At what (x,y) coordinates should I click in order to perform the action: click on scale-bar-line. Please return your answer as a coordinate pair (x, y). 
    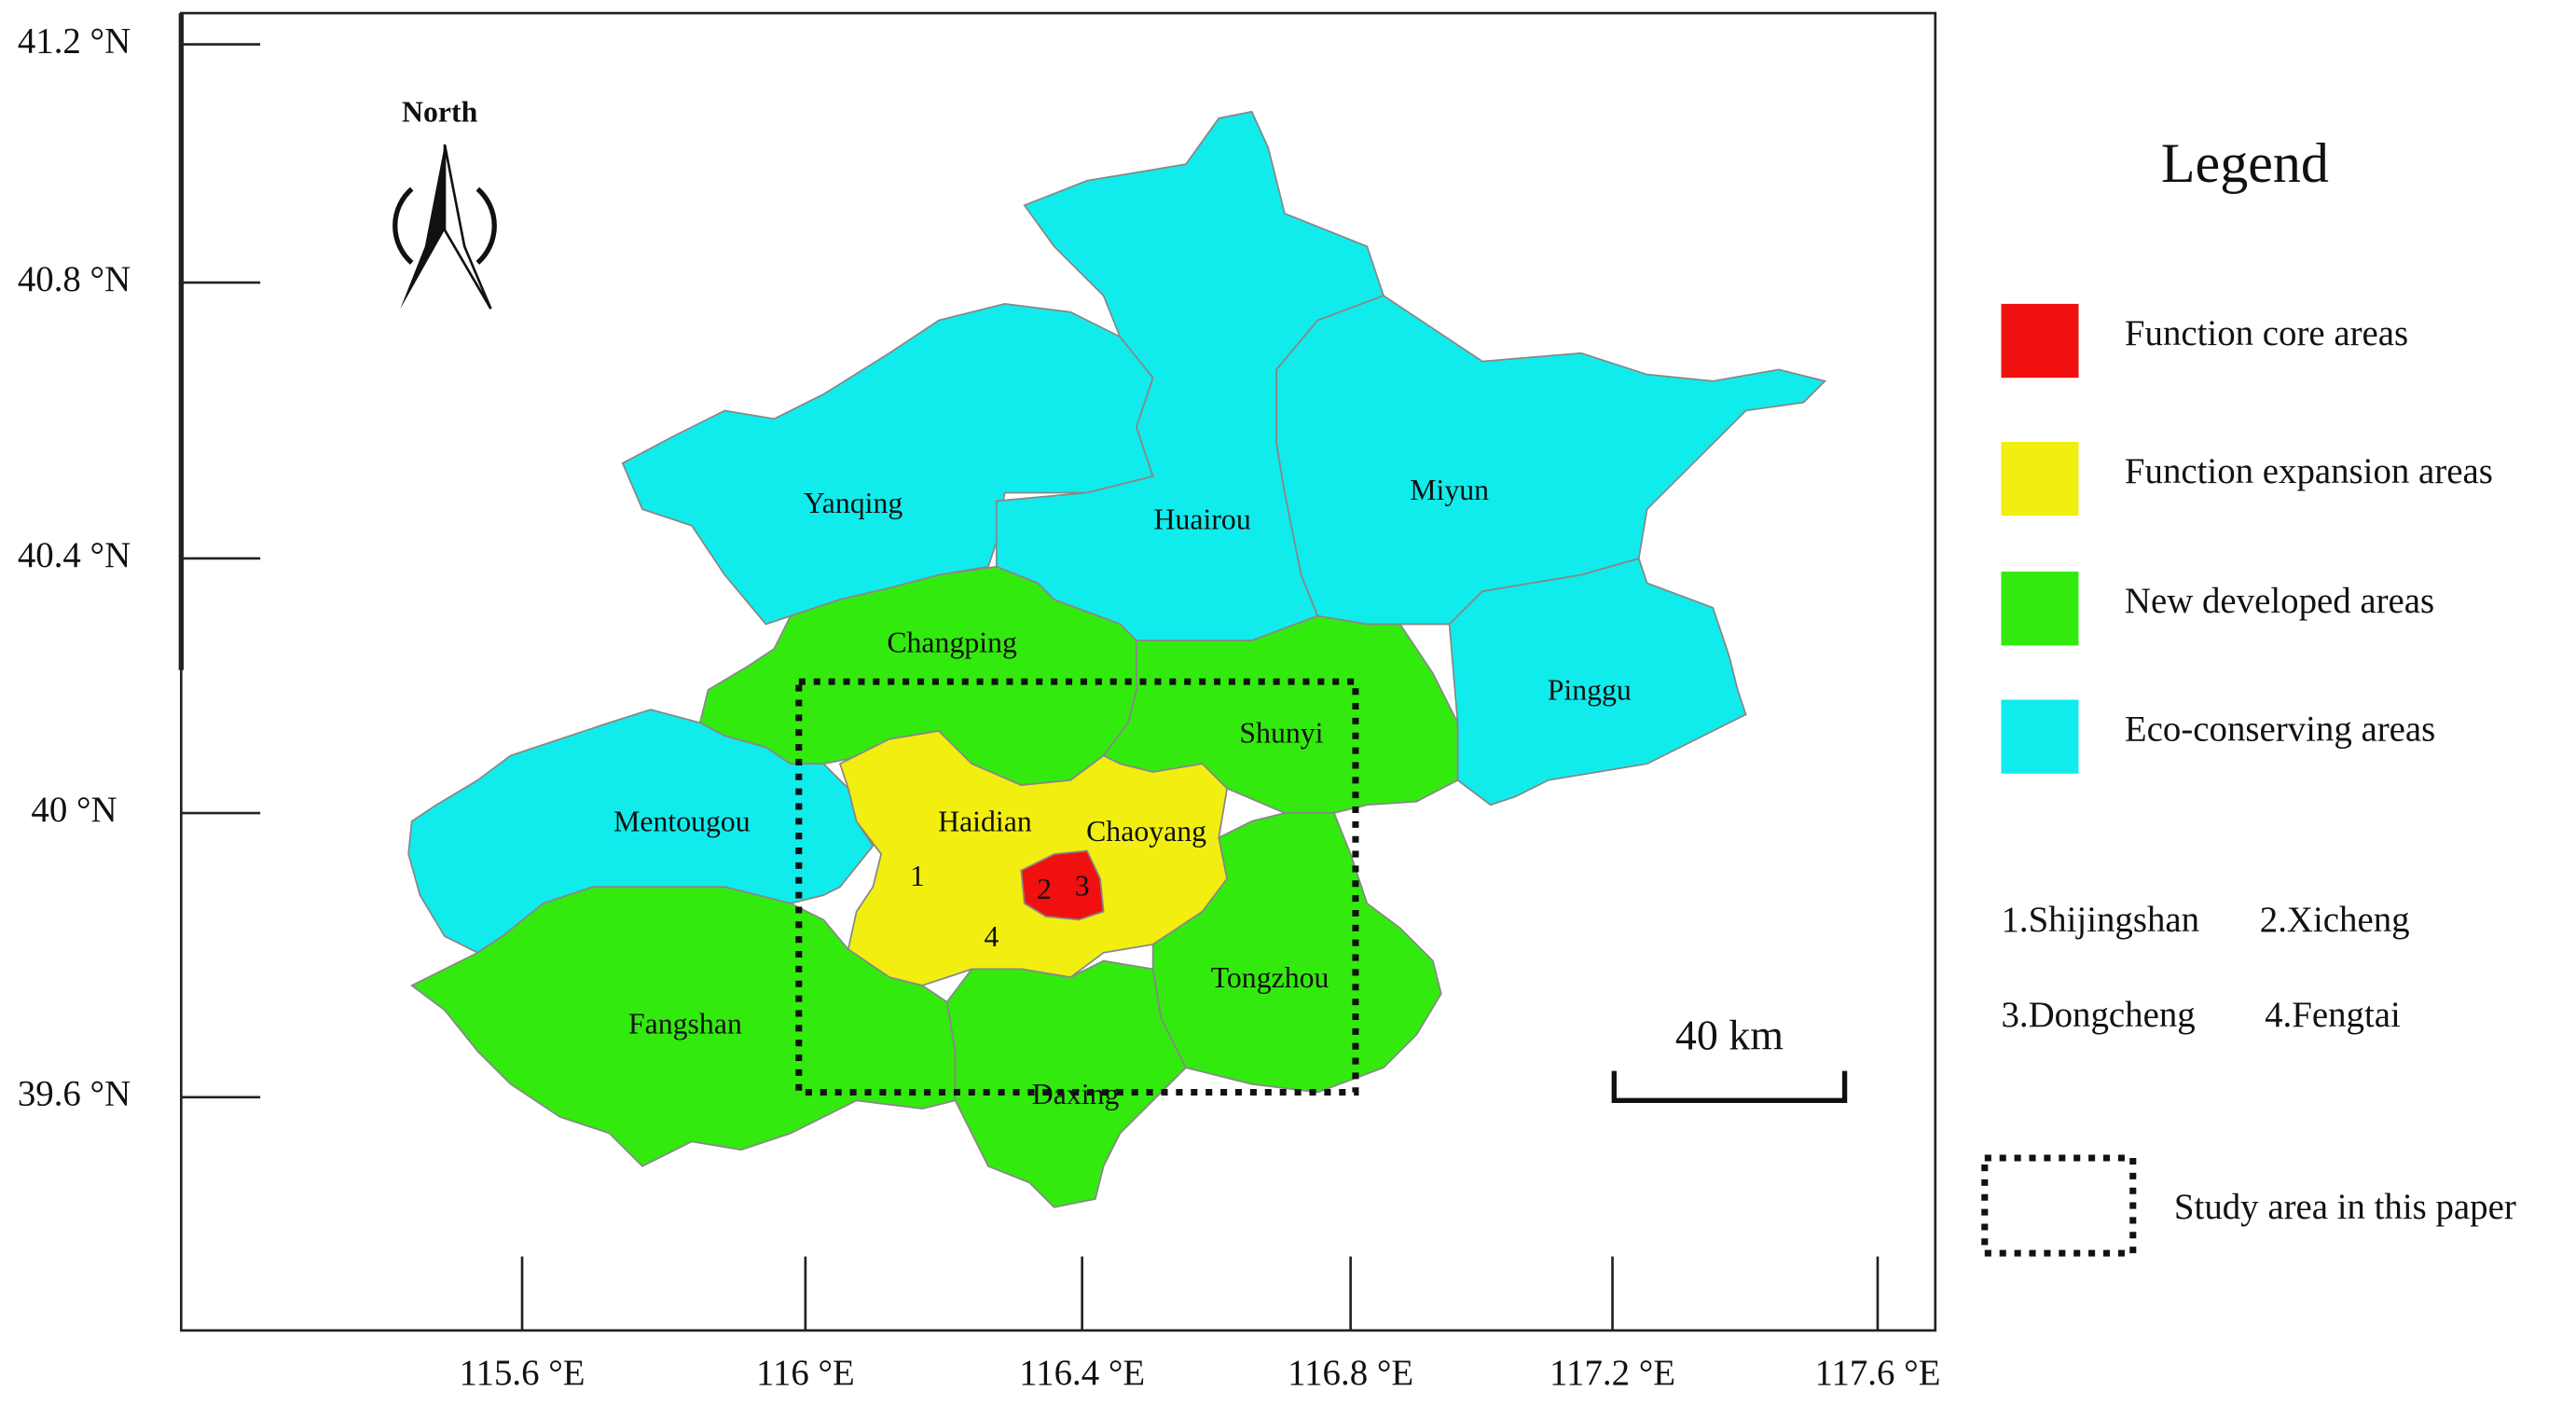
    Looking at the image, I should click on (1729, 1086).